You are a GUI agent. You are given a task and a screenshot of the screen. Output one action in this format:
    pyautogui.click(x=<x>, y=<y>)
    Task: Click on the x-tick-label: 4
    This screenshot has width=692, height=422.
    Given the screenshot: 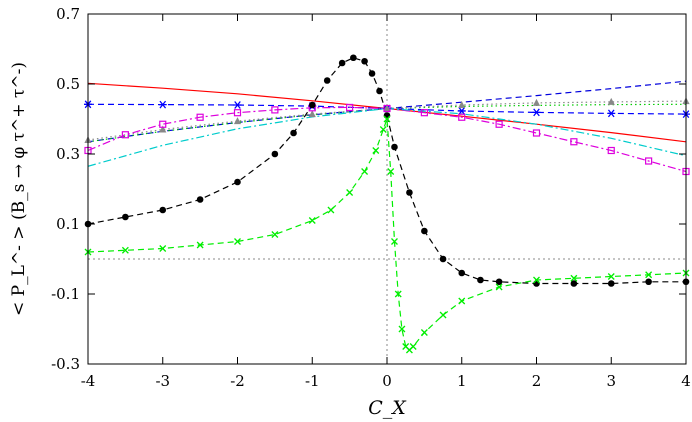 What is the action you would take?
    pyautogui.click(x=686, y=381)
    